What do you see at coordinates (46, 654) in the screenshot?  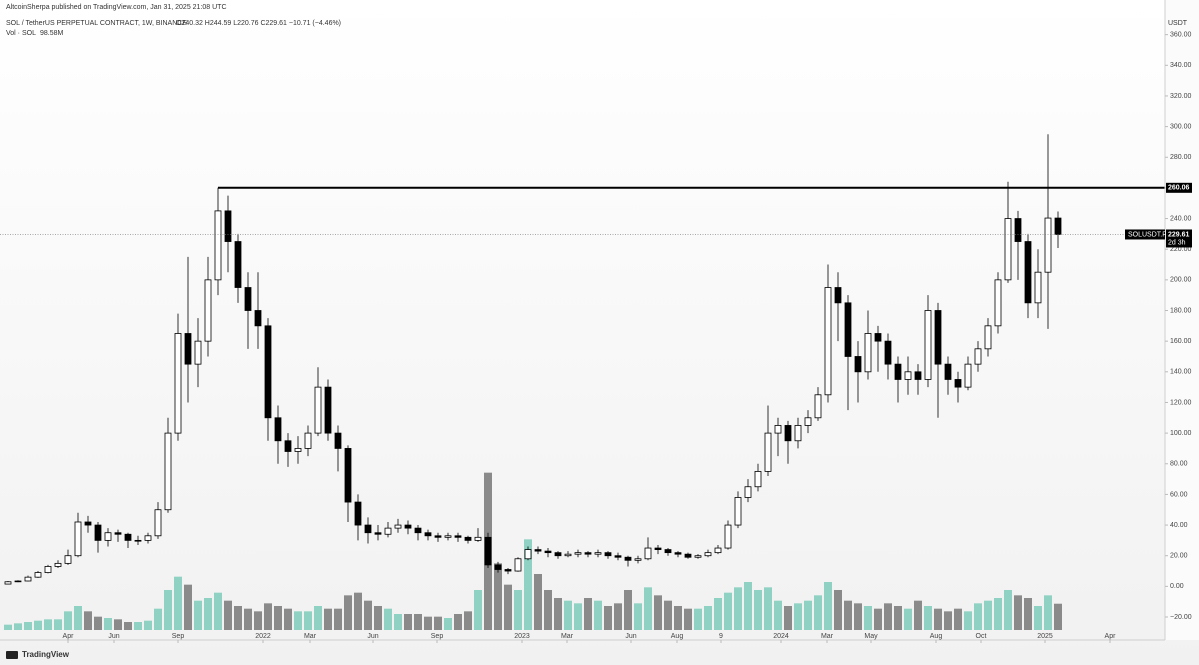 I see `brand-name: TradingView` at bounding box center [46, 654].